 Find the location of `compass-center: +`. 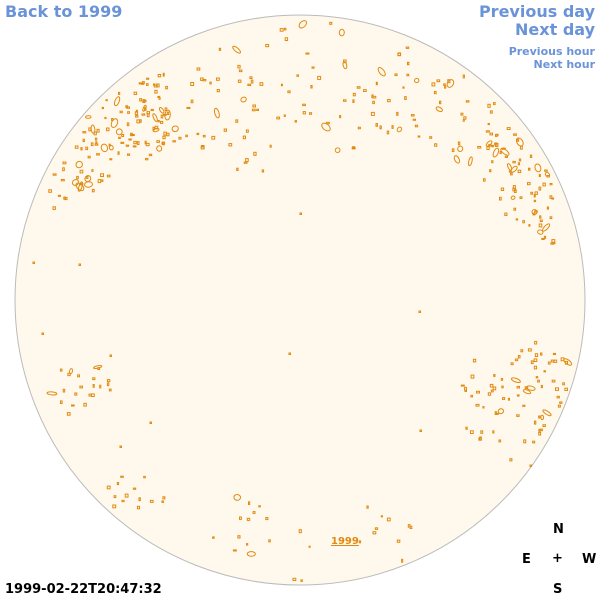

compass-center: + is located at coordinates (557, 558).